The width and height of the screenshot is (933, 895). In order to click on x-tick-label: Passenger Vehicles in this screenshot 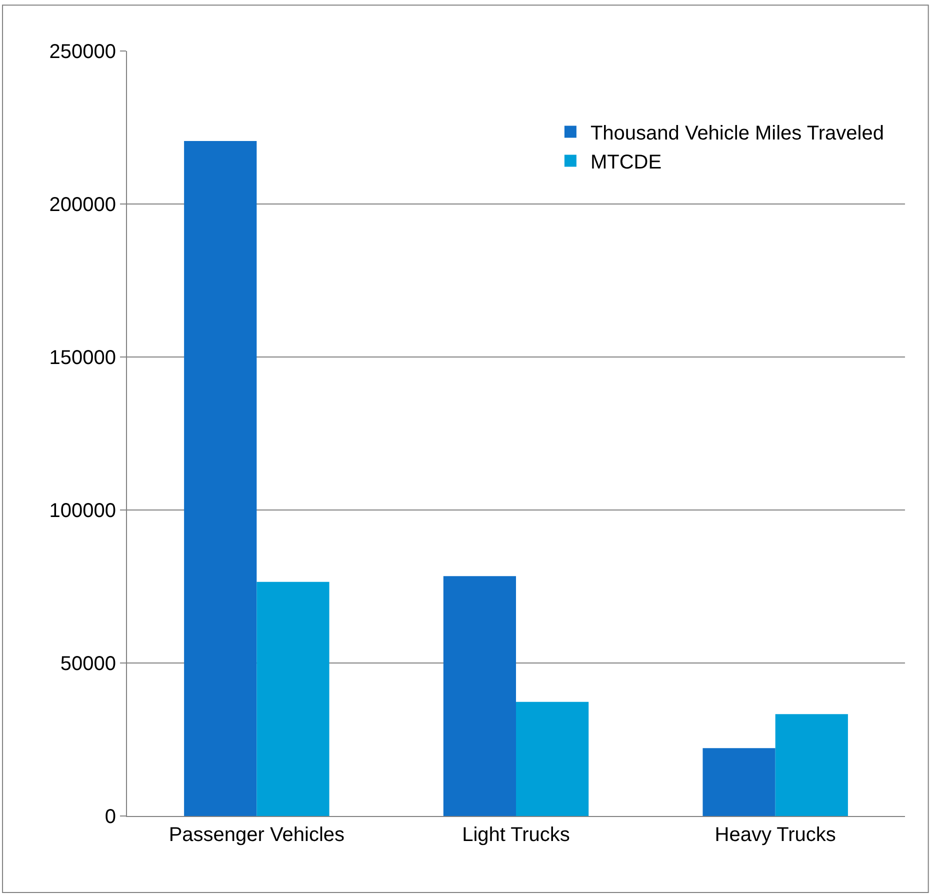, I will do `click(256, 835)`.